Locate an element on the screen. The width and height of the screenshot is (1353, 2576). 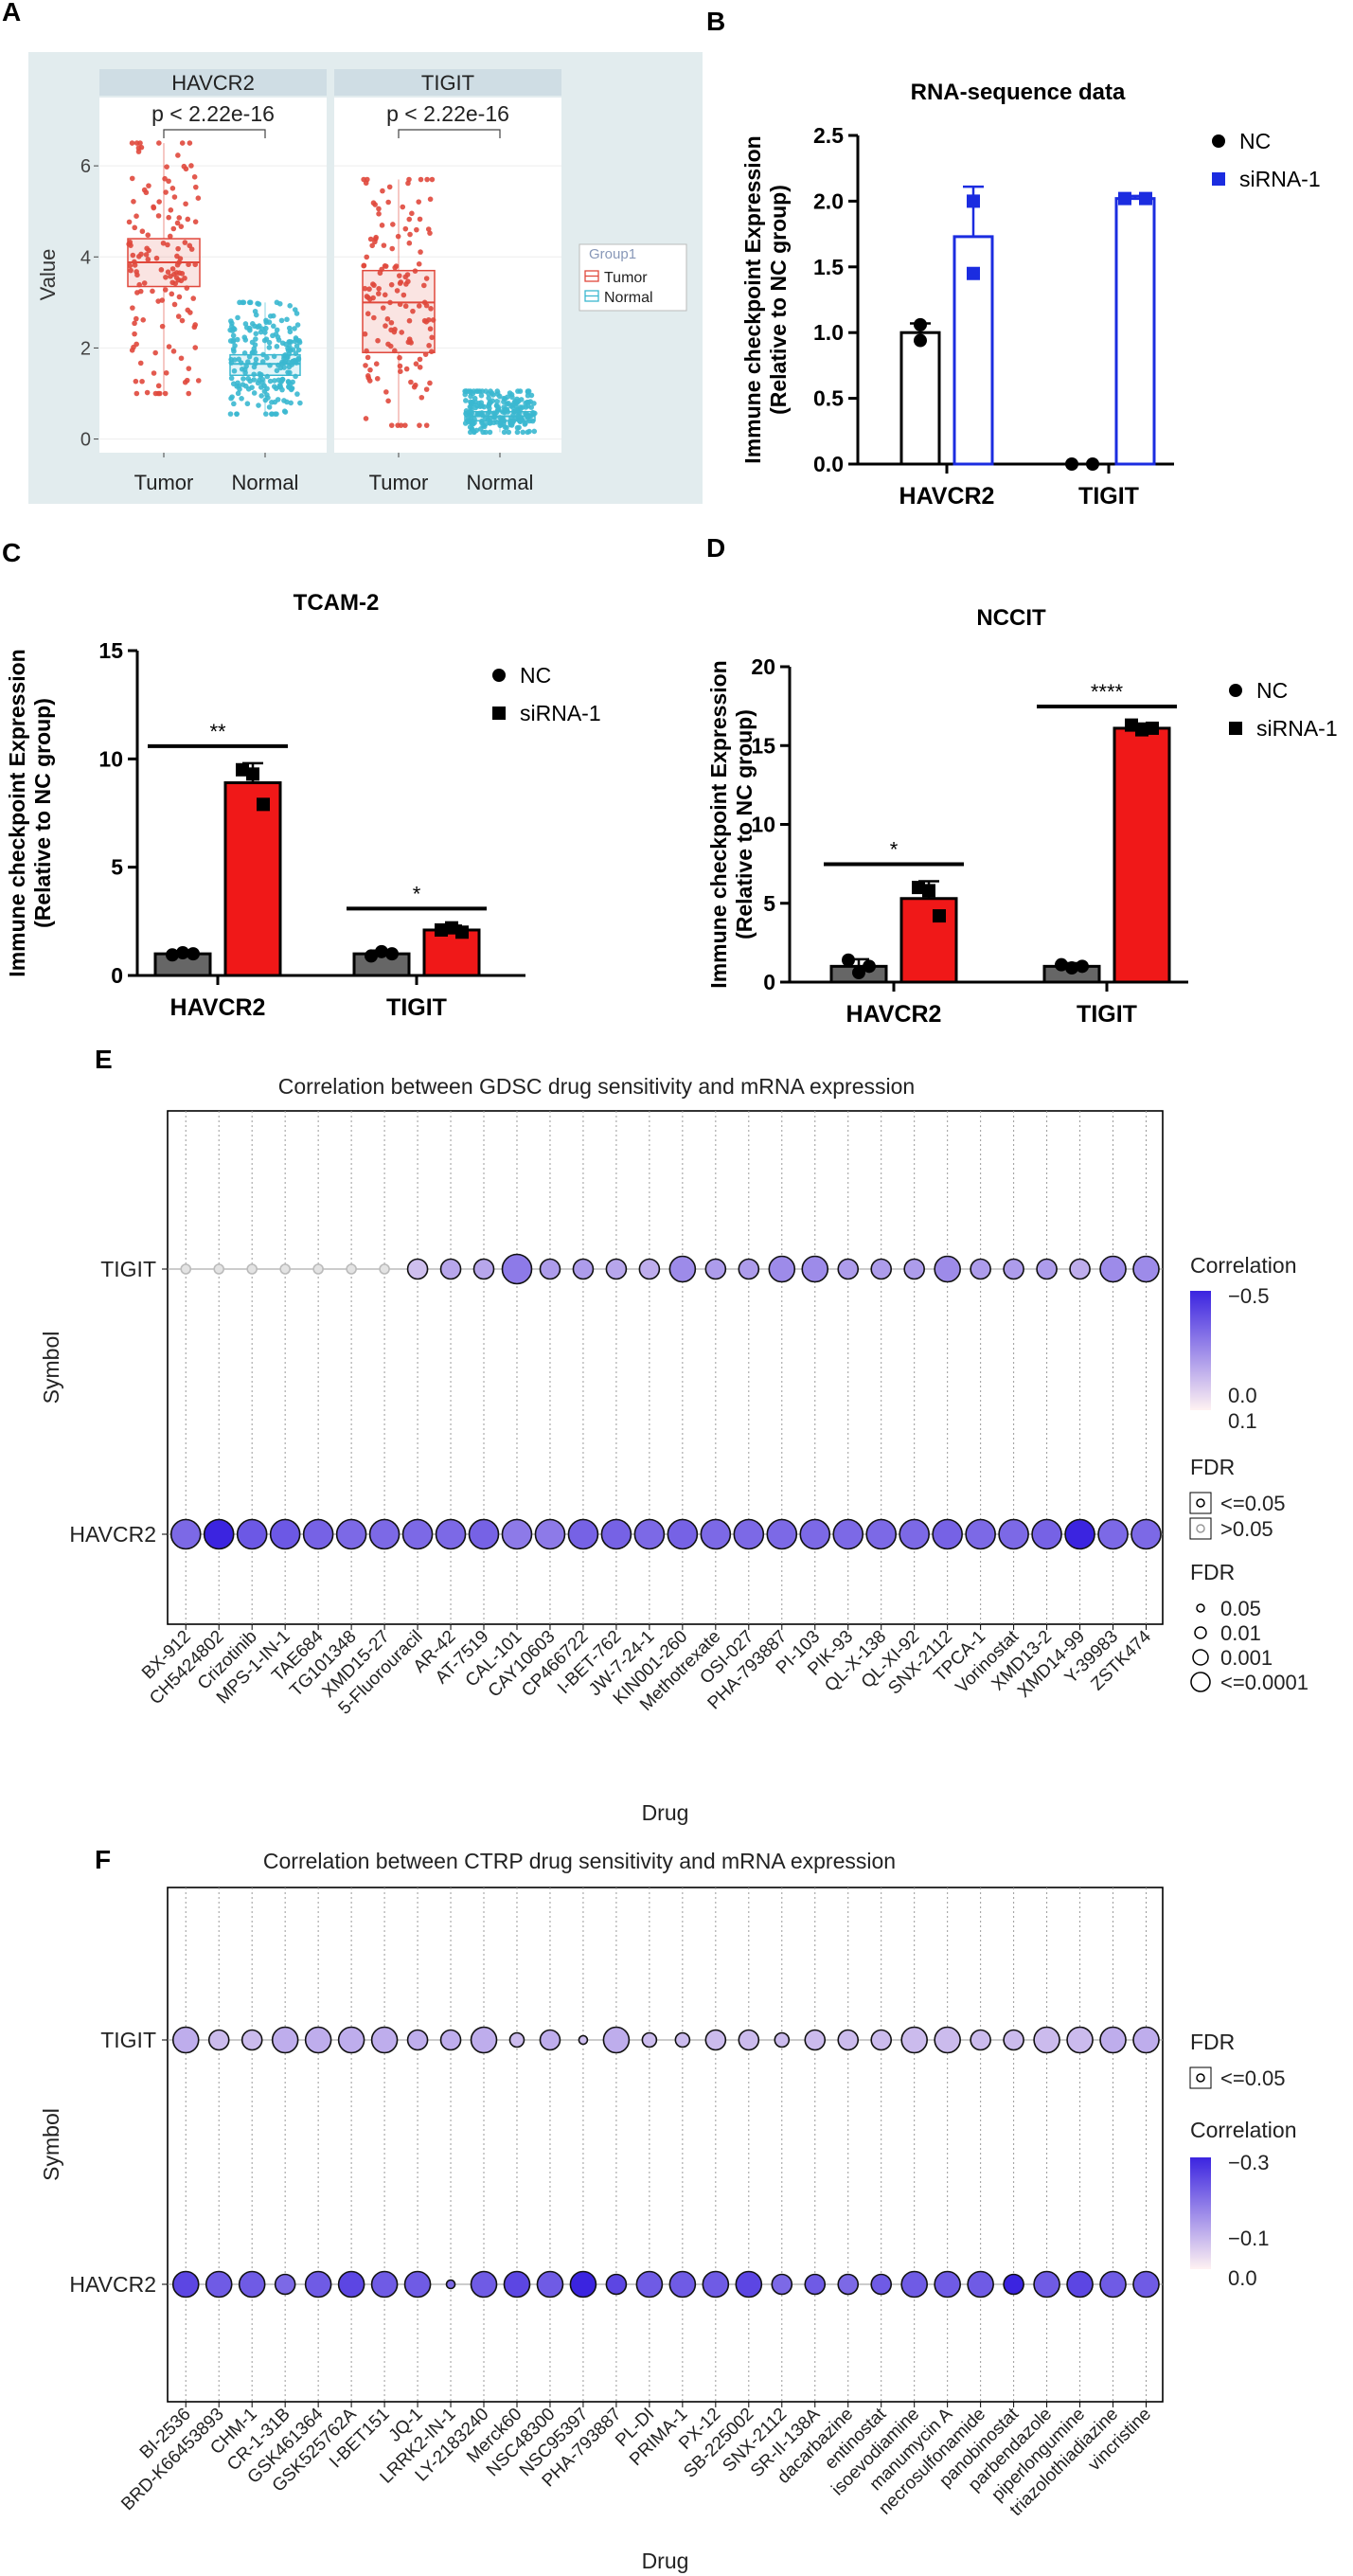
box-havcr2-normal is located at coordinates (265, 365).